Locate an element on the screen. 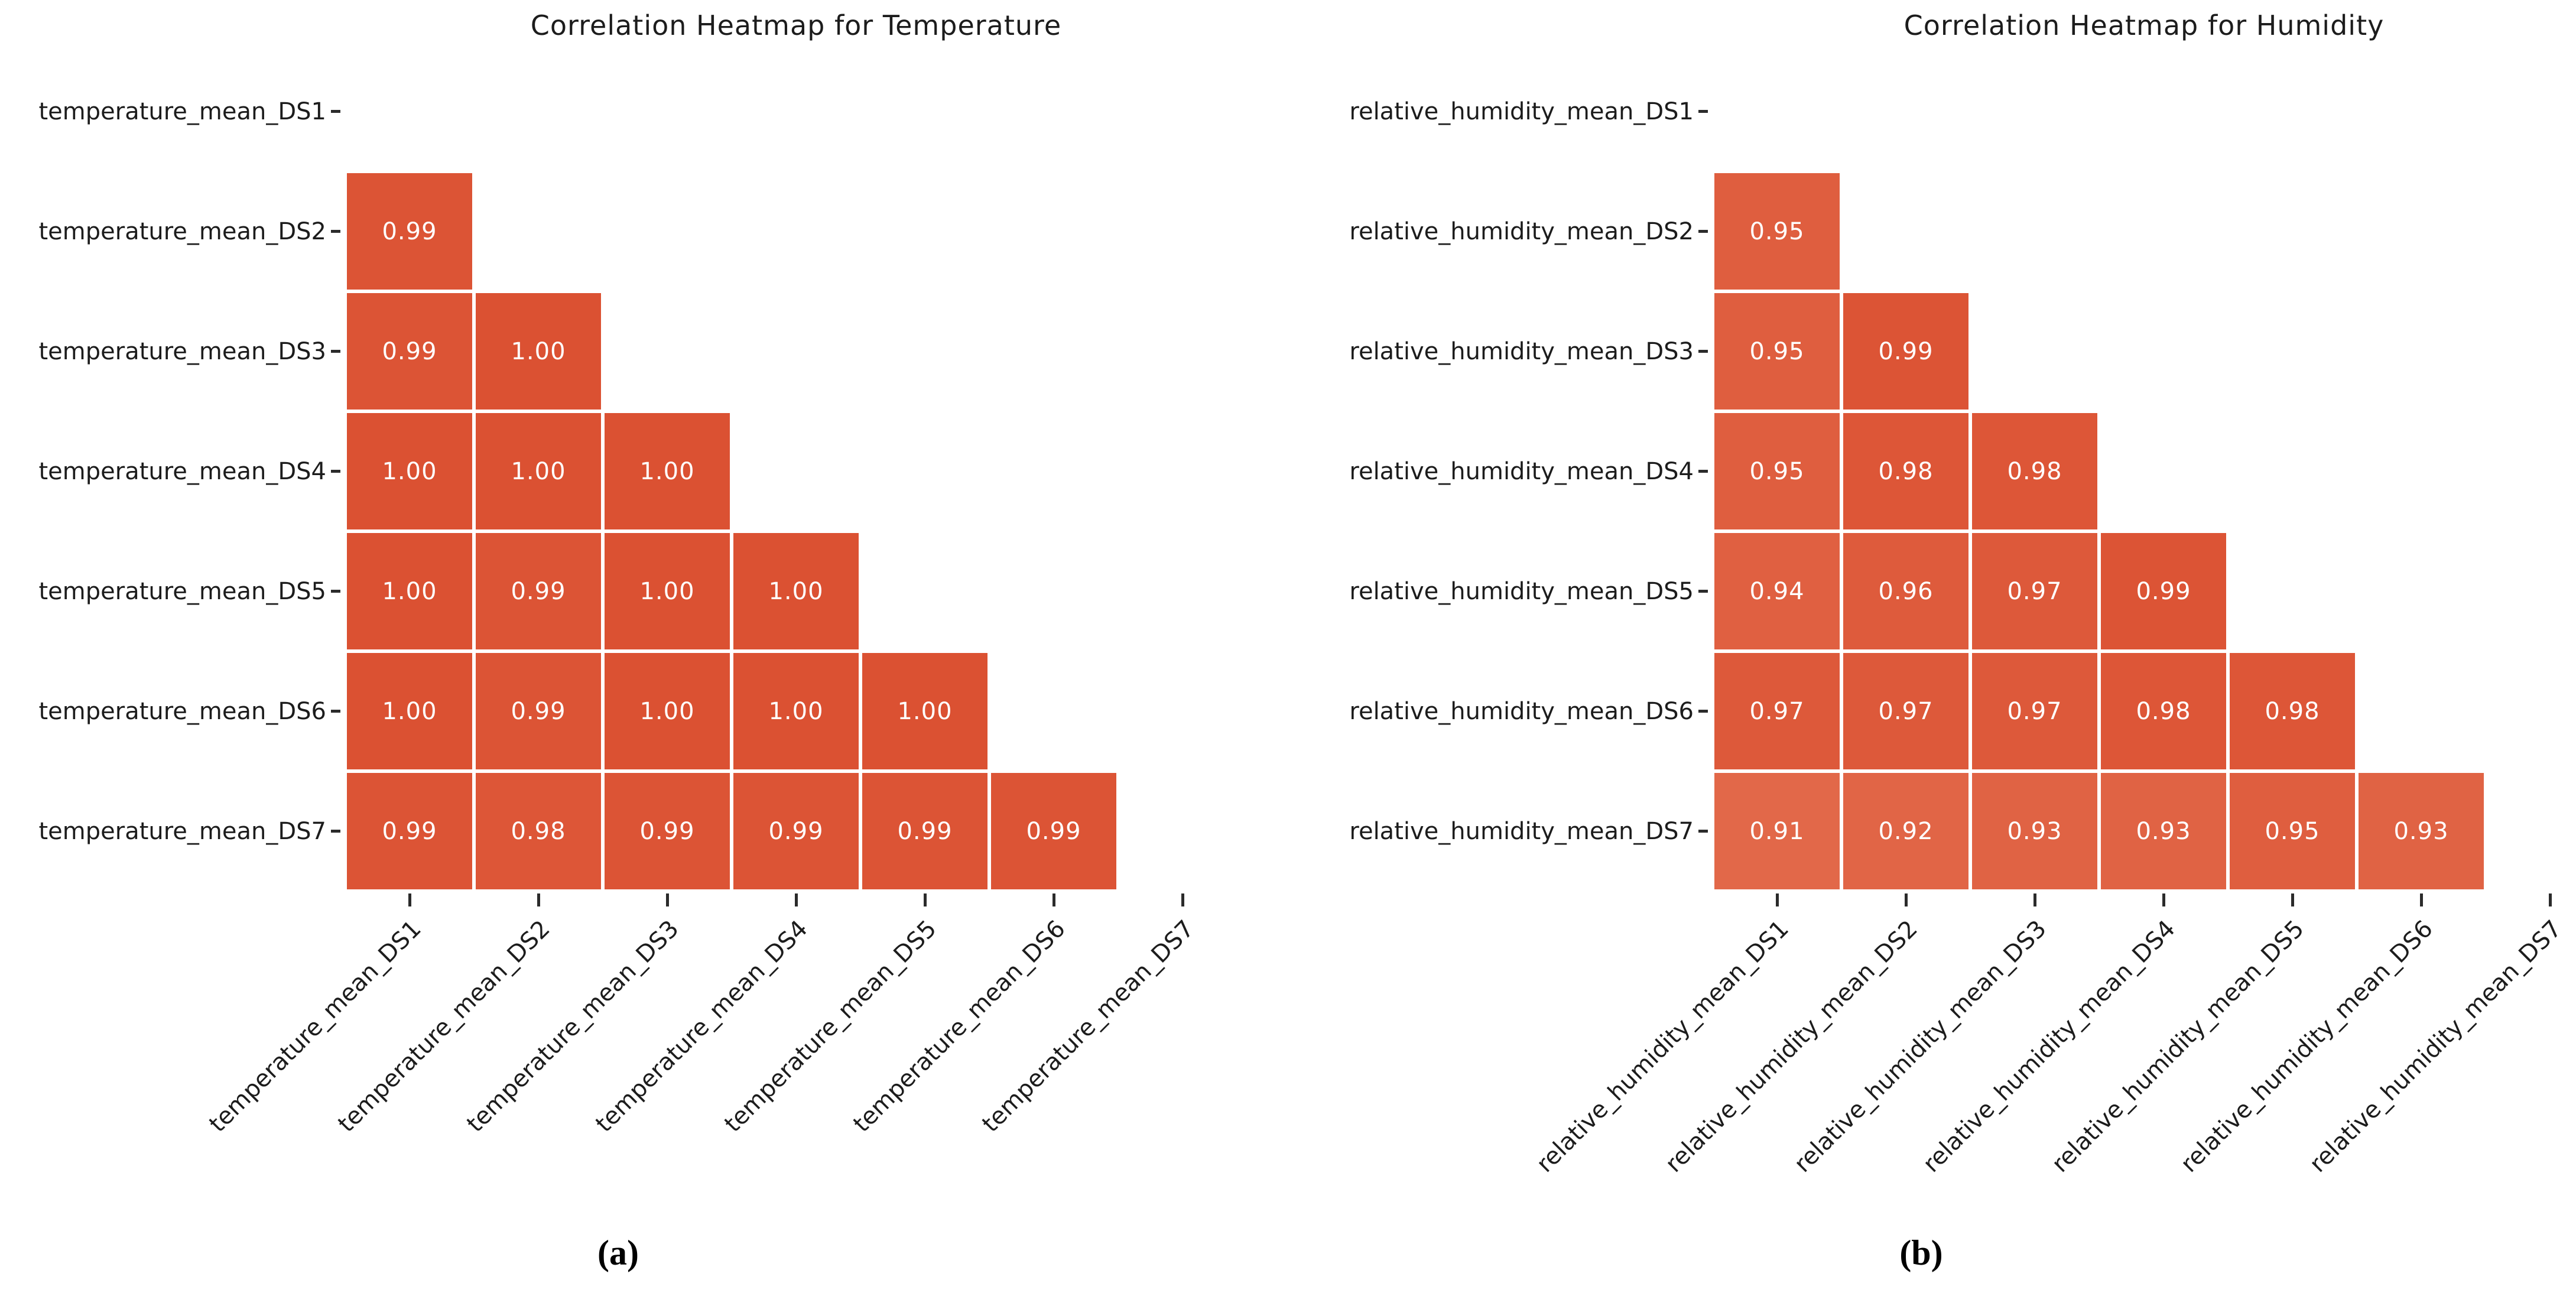 This screenshot has width=2576, height=1290. y-tick-label: relative_humidity_mean_DS1 is located at coordinates (1521, 111).